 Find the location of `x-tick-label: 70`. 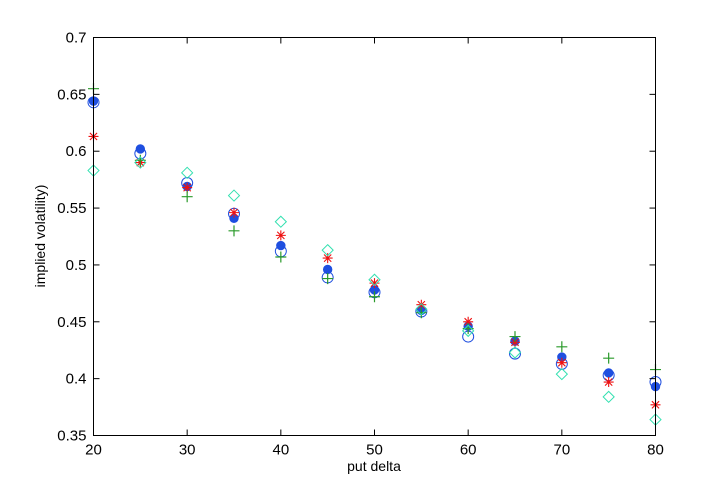

x-tick-label: 70 is located at coordinates (561, 450).